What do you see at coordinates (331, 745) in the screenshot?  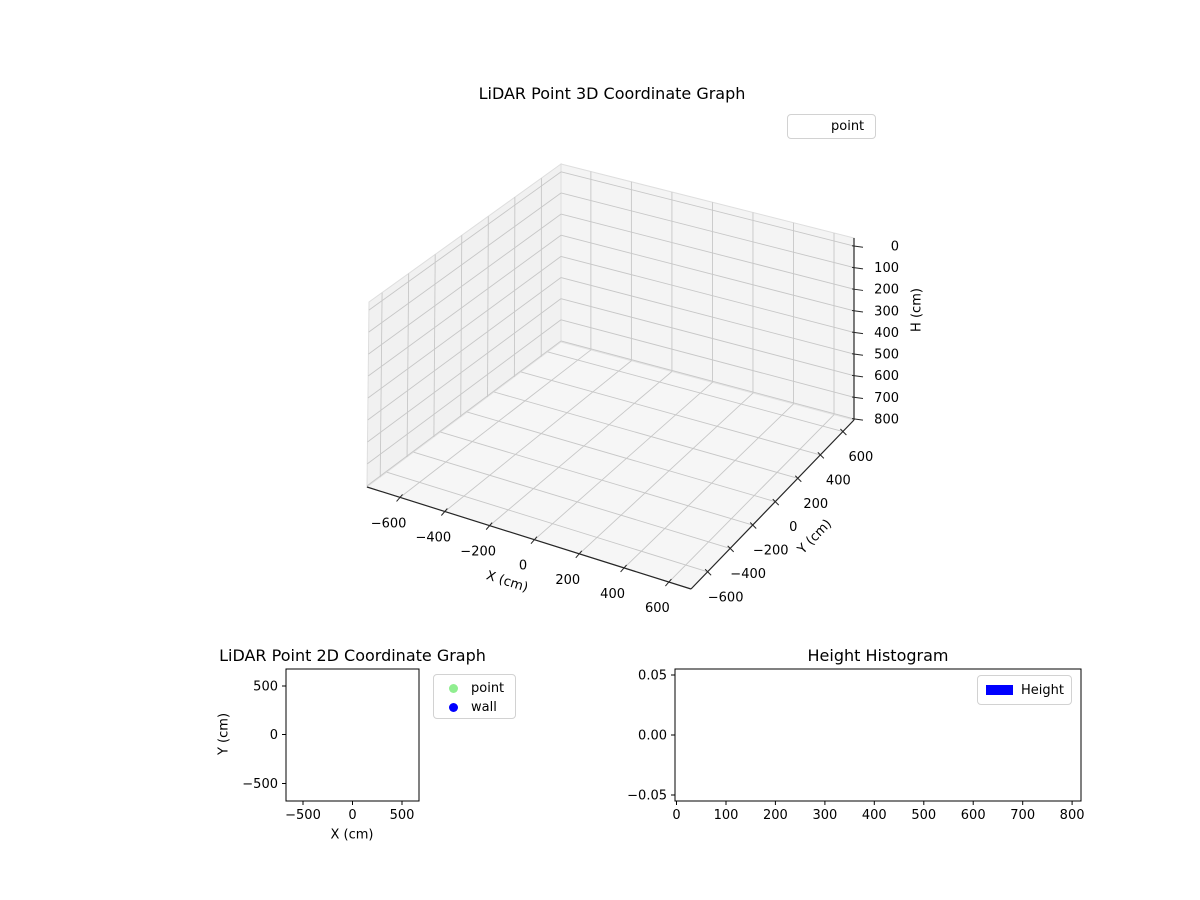 I see `plot2d-axes: −500 0 500 −500 0 500` at bounding box center [331, 745].